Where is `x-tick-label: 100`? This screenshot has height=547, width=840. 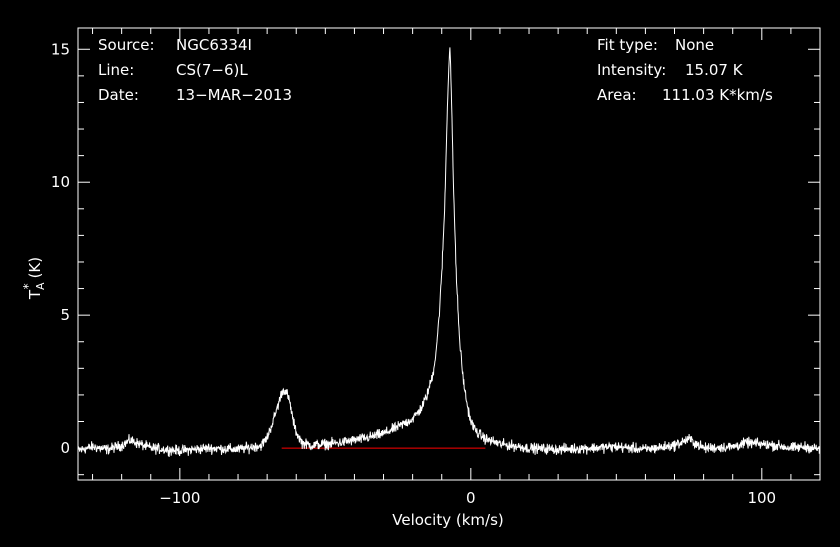
x-tick-label: 100 is located at coordinates (761, 498).